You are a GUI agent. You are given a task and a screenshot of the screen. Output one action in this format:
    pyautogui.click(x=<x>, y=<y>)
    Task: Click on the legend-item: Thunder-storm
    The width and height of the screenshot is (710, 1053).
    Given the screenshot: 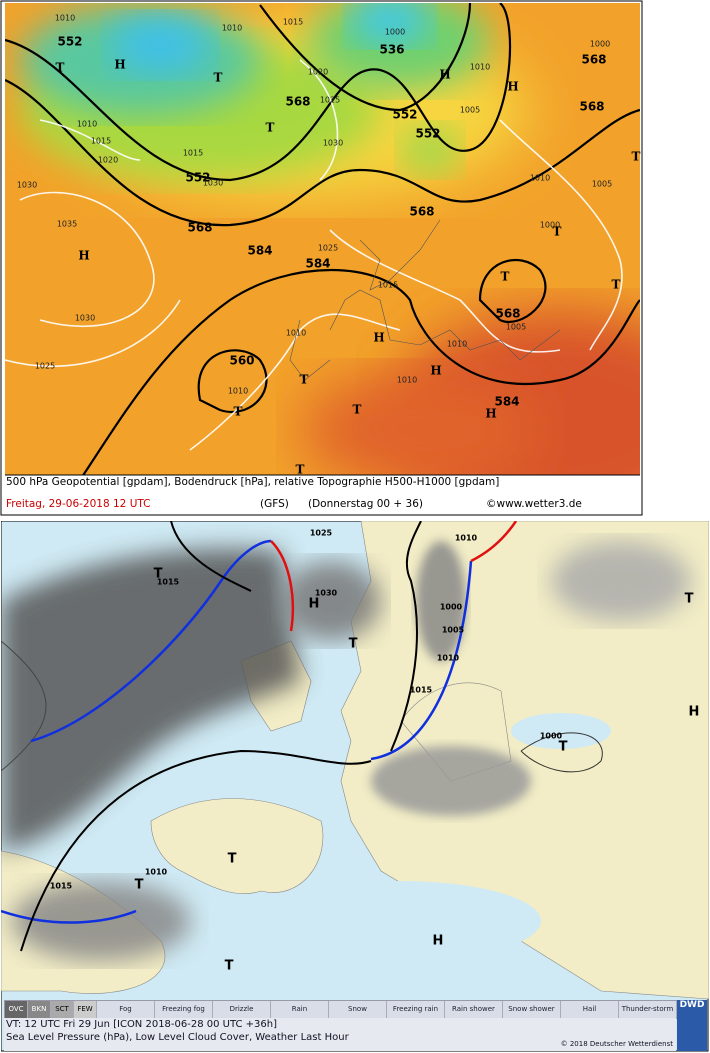 What is the action you would take?
    pyautogui.click(x=648, y=1009)
    